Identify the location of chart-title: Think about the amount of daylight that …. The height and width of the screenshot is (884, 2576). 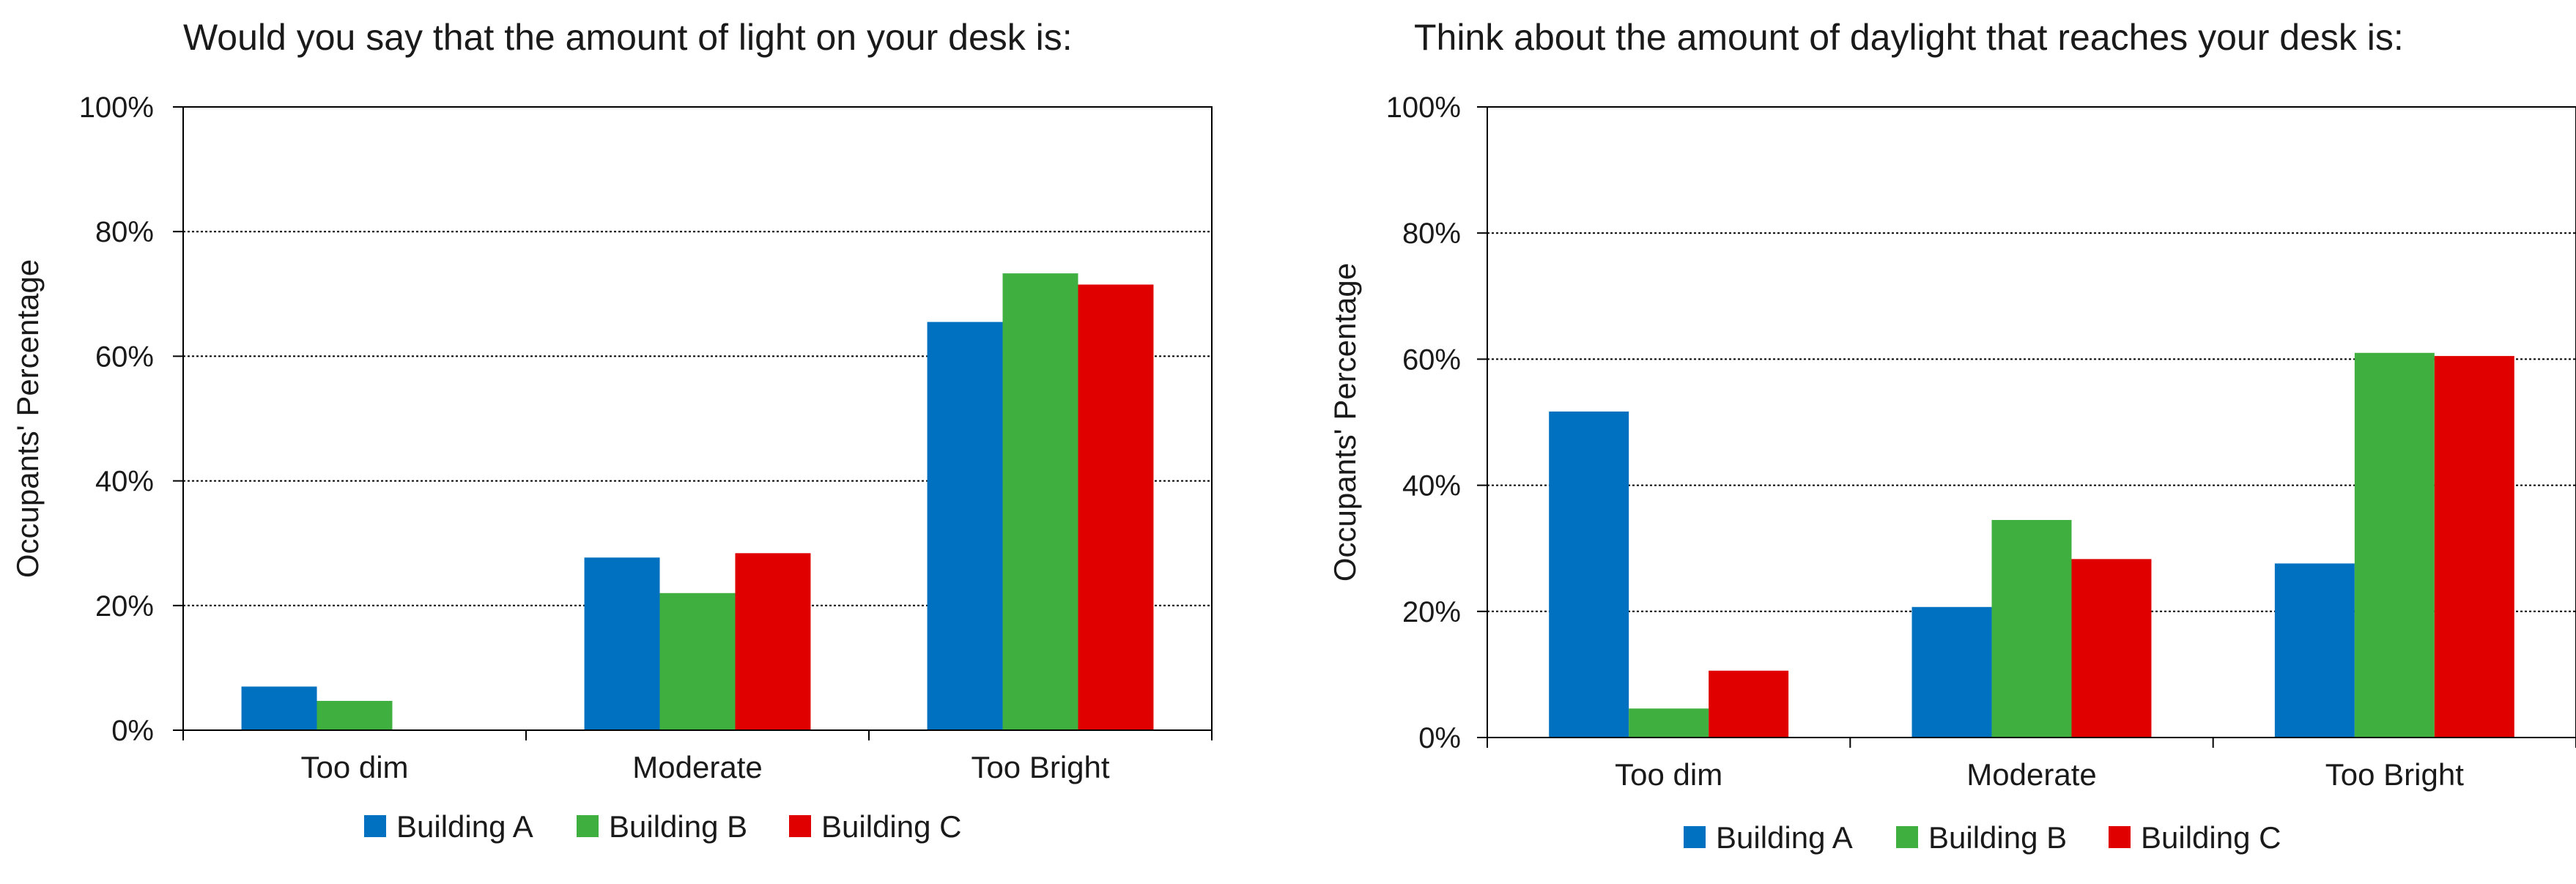
(1909, 38).